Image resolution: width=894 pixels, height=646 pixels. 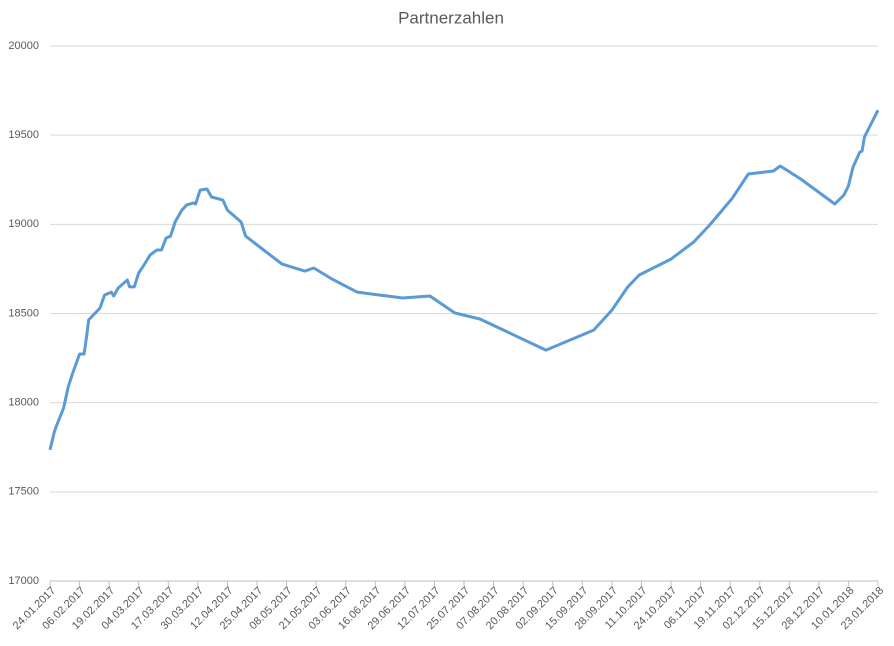 I want to click on y-tick-label: 19500, so click(x=23, y=135).